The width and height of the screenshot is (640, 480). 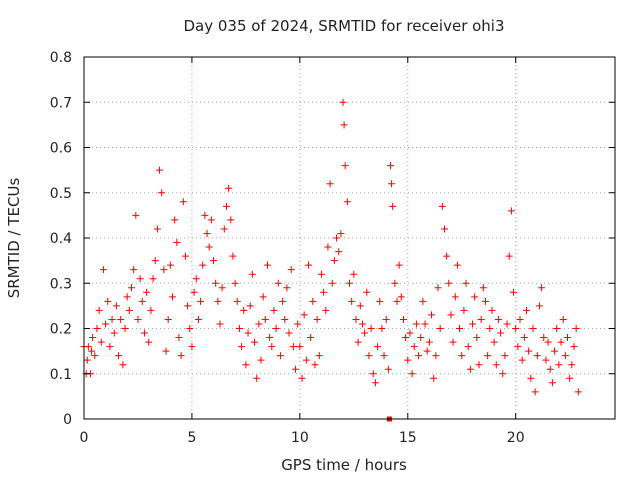 What do you see at coordinates (84, 438) in the screenshot?
I see `x-tick-label: 0` at bounding box center [84, 438].